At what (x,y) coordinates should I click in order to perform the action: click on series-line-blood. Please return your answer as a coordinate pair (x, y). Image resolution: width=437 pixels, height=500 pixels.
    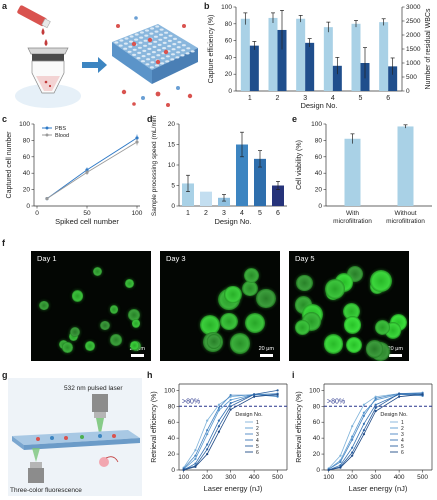
    Looking at the image, I should click on (92, 170).